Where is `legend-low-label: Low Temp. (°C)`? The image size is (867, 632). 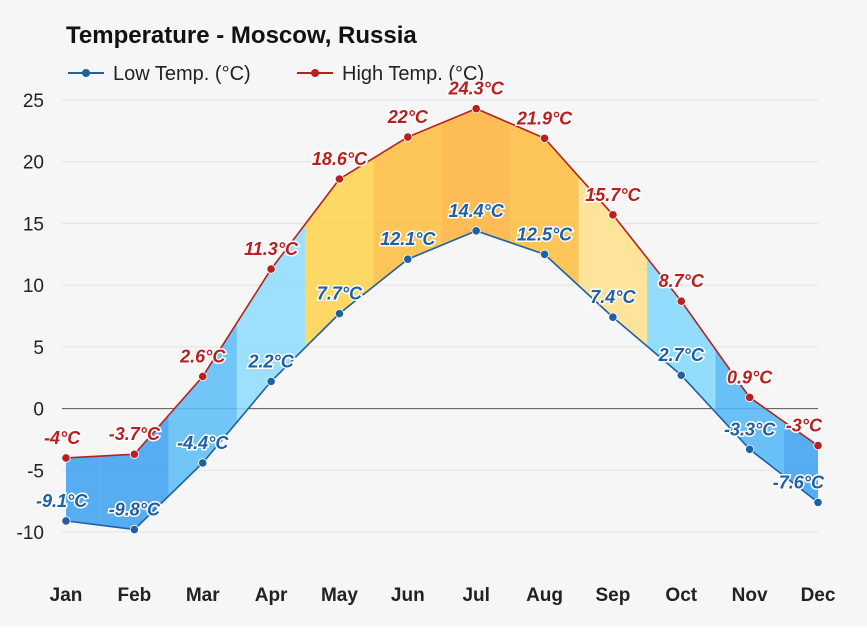 legend-low-label: Low Temp. (°C) is located at coordinates (182, 74).